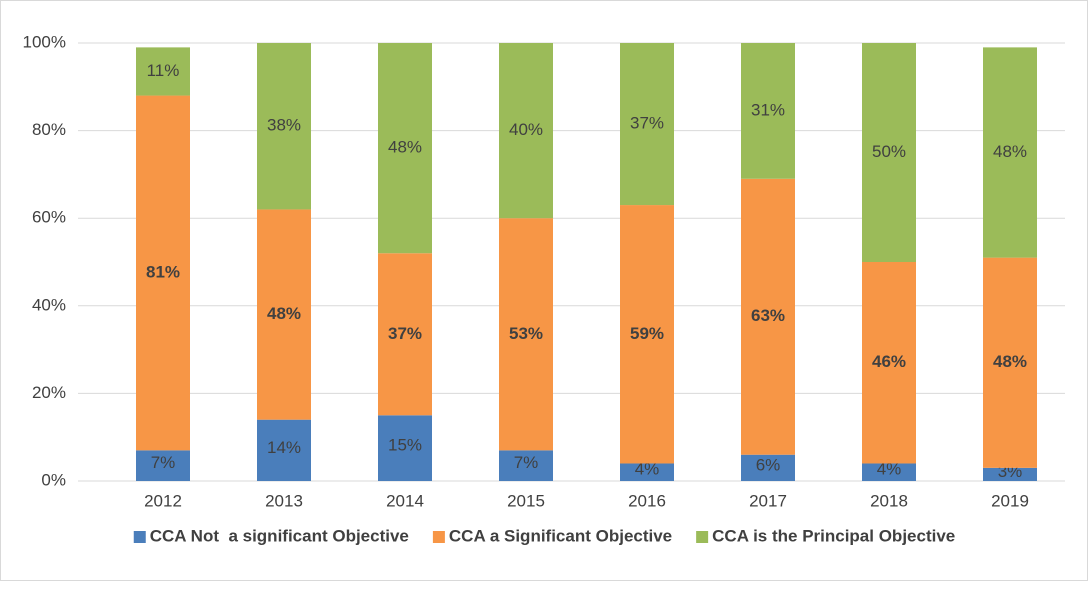 This screenshot has height=596, width=1089. Describe the element at coordinates (49, 392) in the screenshot. I see `y-tick-label: 20%` at that location.